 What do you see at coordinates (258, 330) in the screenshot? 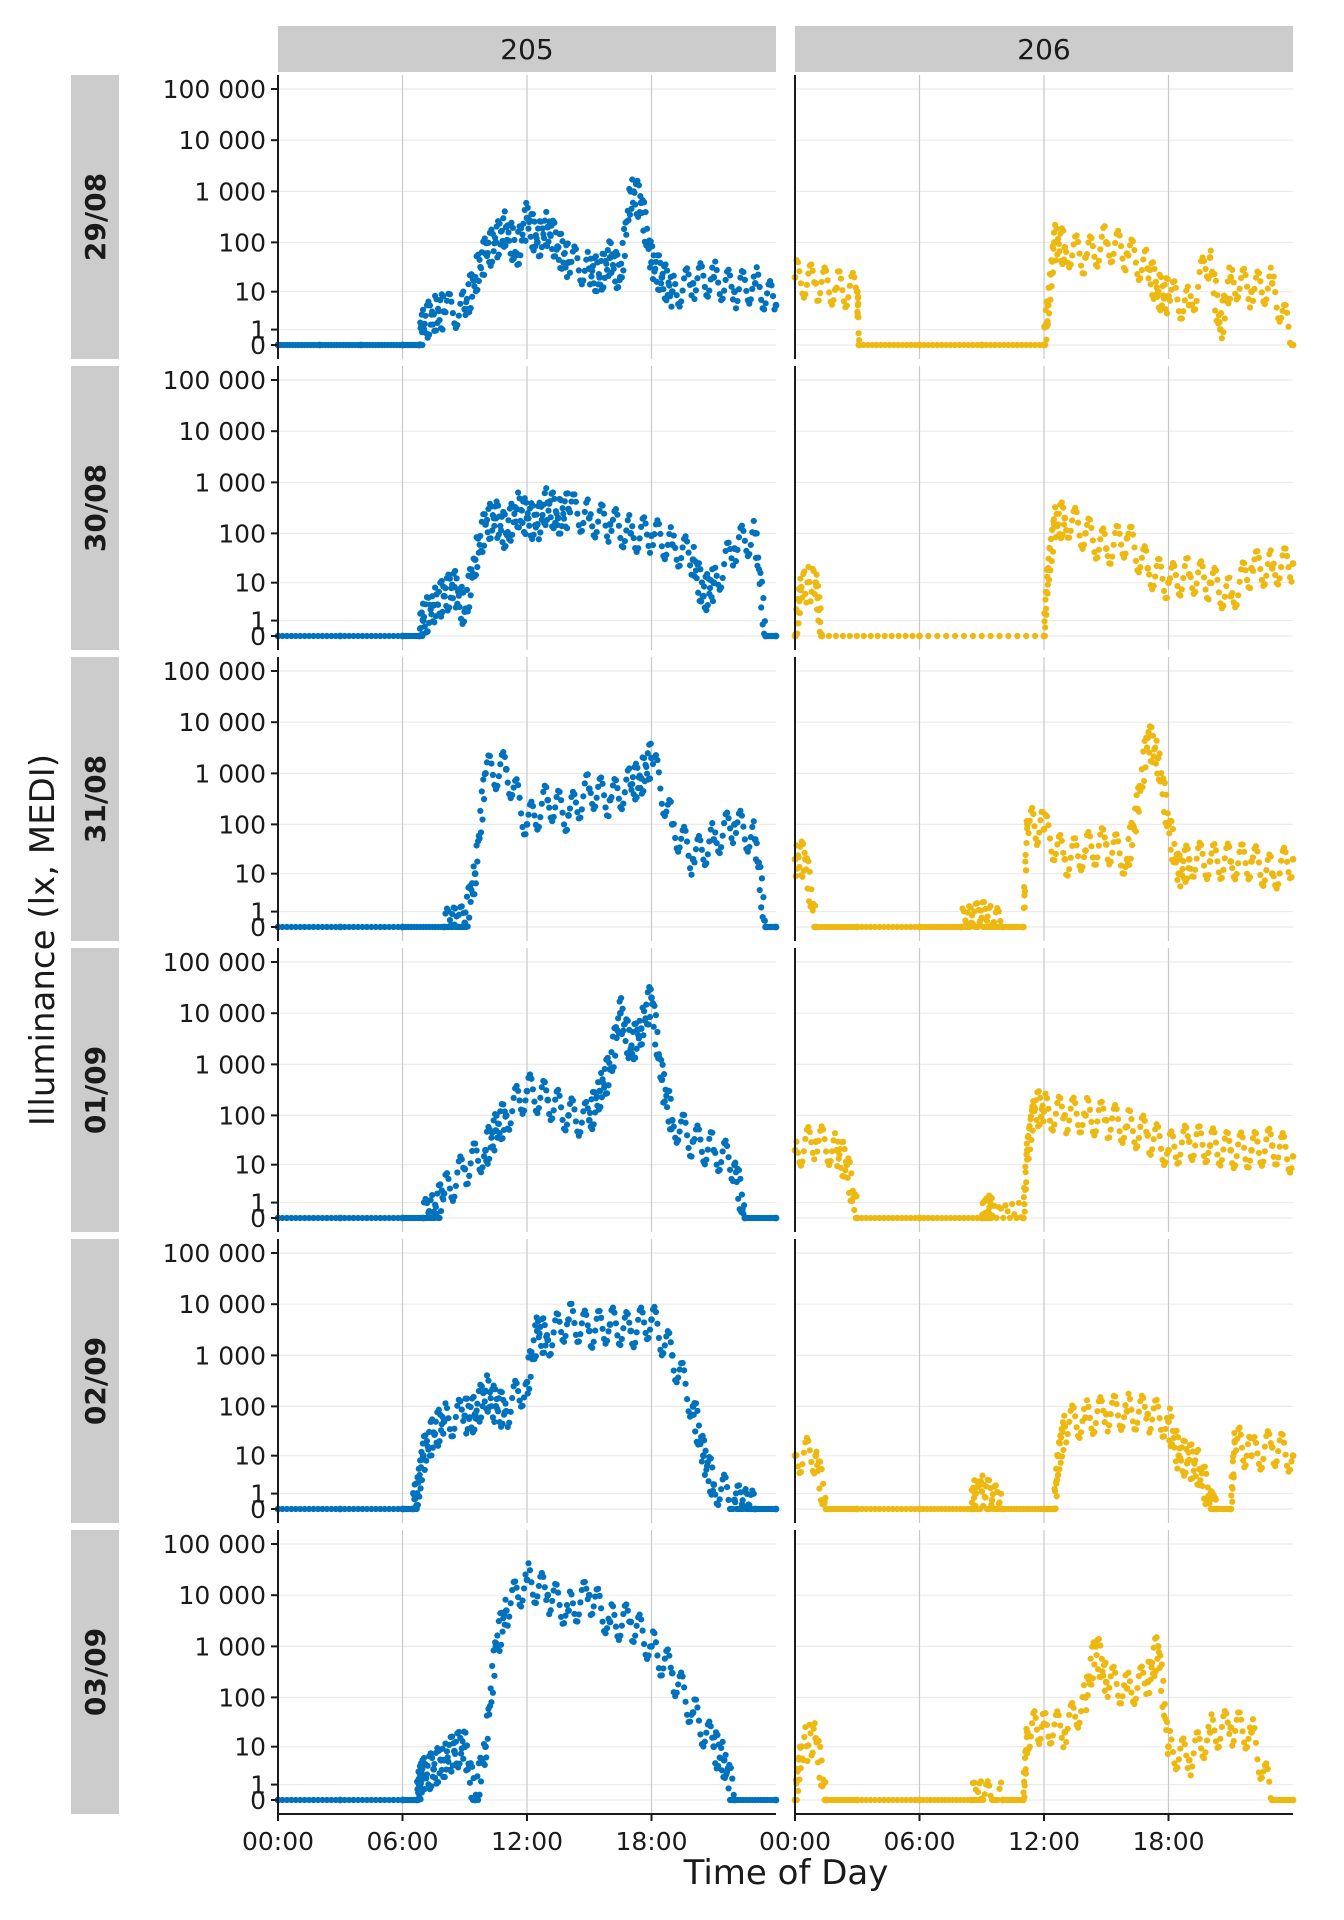
I see `y-tick-label: 1` at bounding box center [258, 330].